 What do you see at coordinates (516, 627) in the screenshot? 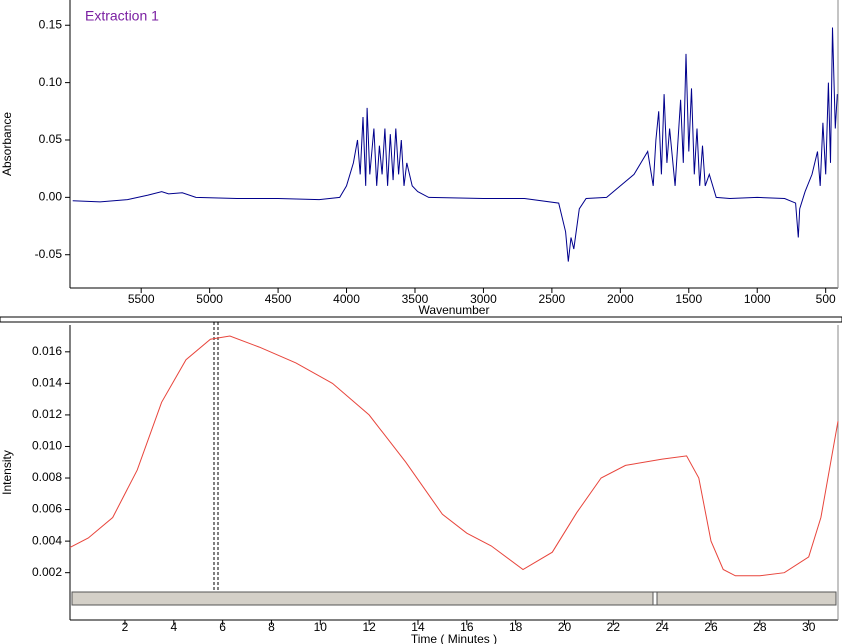
I see `x-tick-label: 18` at bounding box center [516, 627].